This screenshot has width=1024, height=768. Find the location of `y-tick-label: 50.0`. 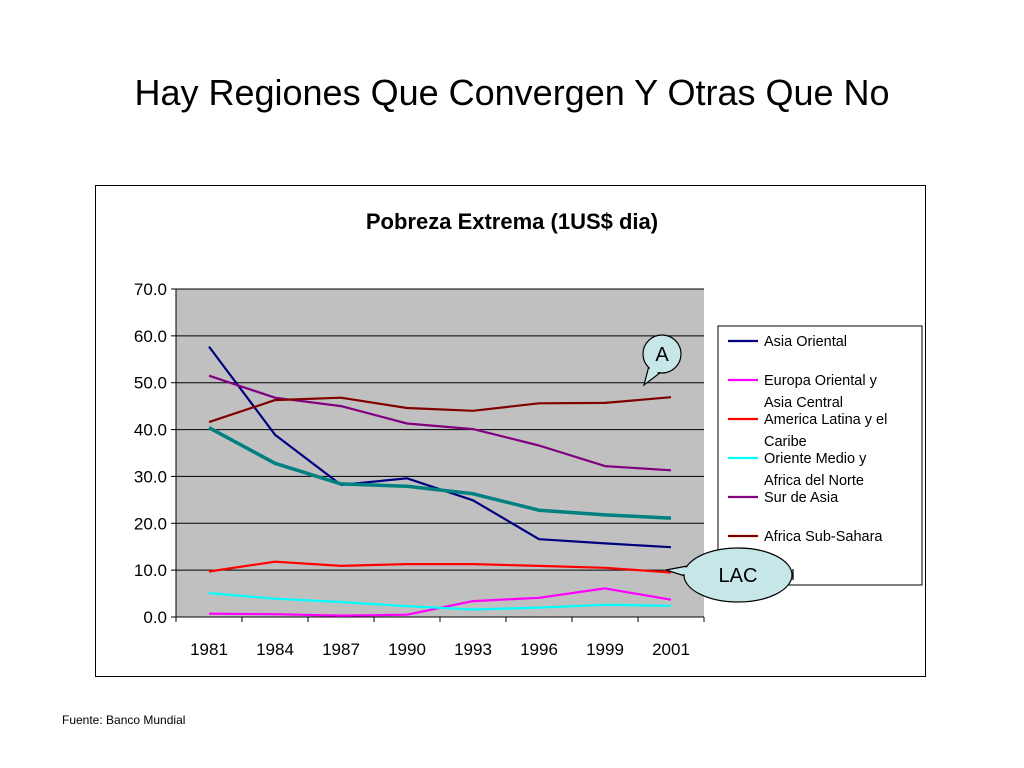

y-tick-label: 50.0 is located at coordinates (150, 383).